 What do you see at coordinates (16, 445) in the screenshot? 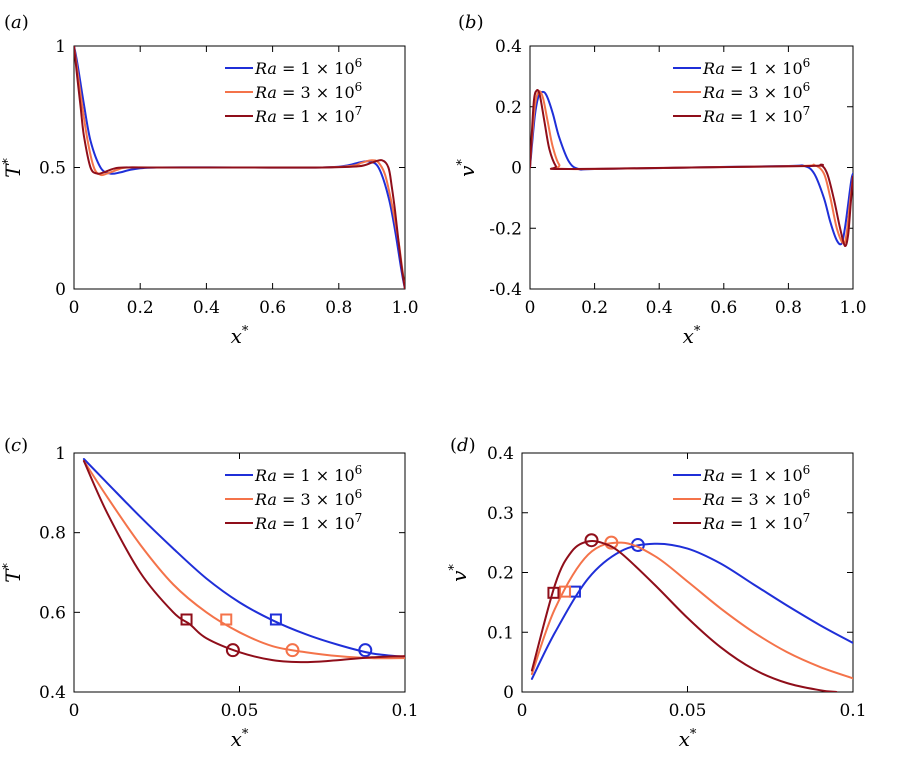
I see `panel-label: (c)` at bounding box center [16, 445].